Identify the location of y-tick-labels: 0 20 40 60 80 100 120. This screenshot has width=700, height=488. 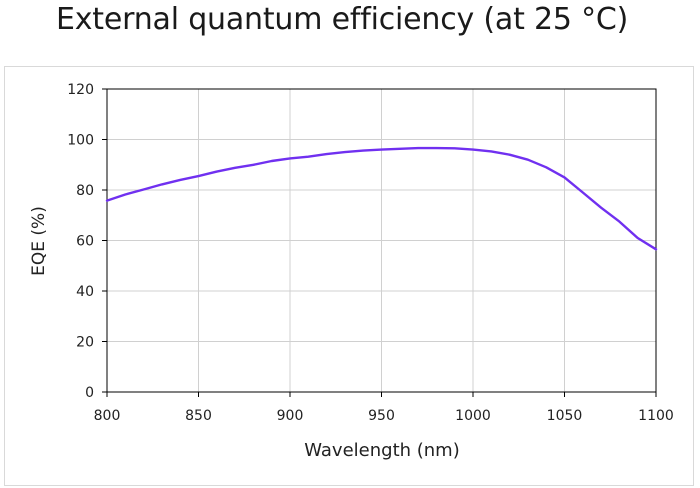
(80, 241).